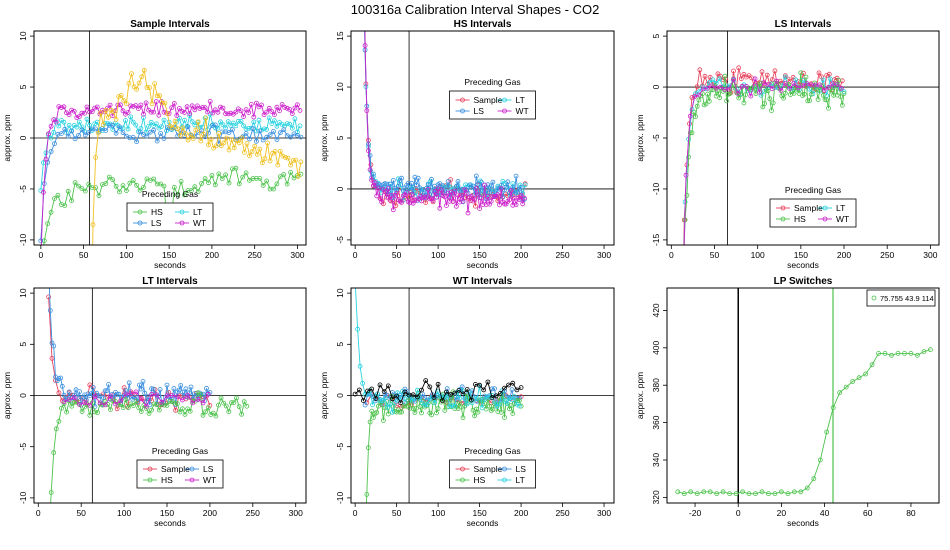 This screenshot has height=550, width=950. Describe the element at coordinates (23, 36) in the screenshot. I see `y-tick-label: 10` at that location.